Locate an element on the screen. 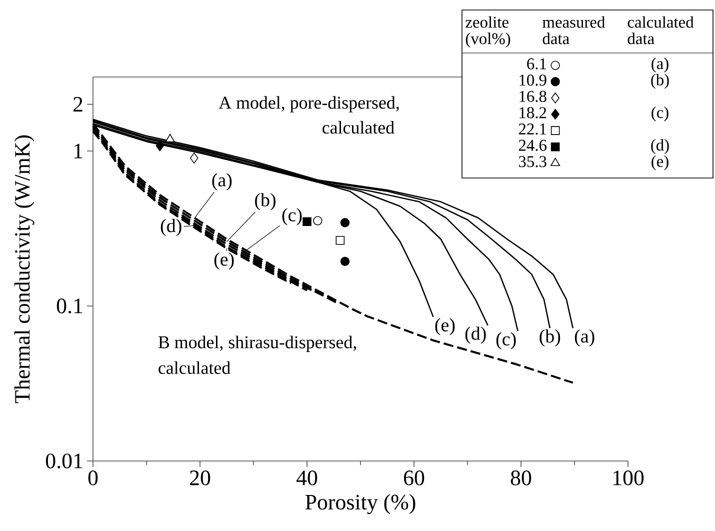 This screenshot has height=531, width=715. annotation: (e) is located at coordinates (224, 261).